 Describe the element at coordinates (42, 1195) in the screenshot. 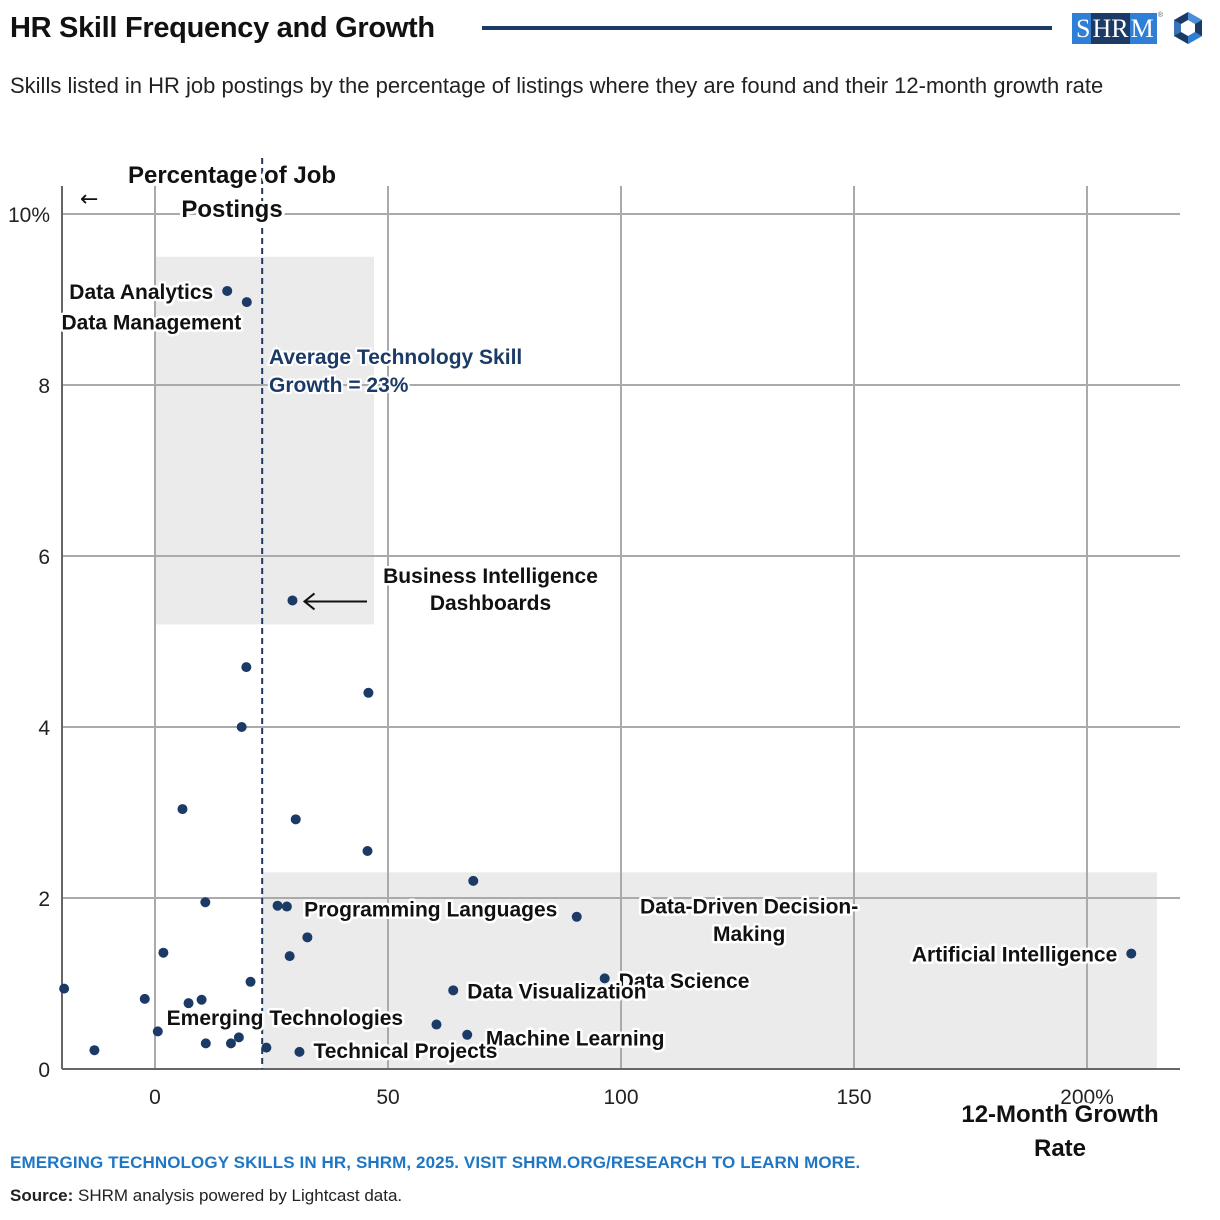

I see `source-label: Source:` at that location.